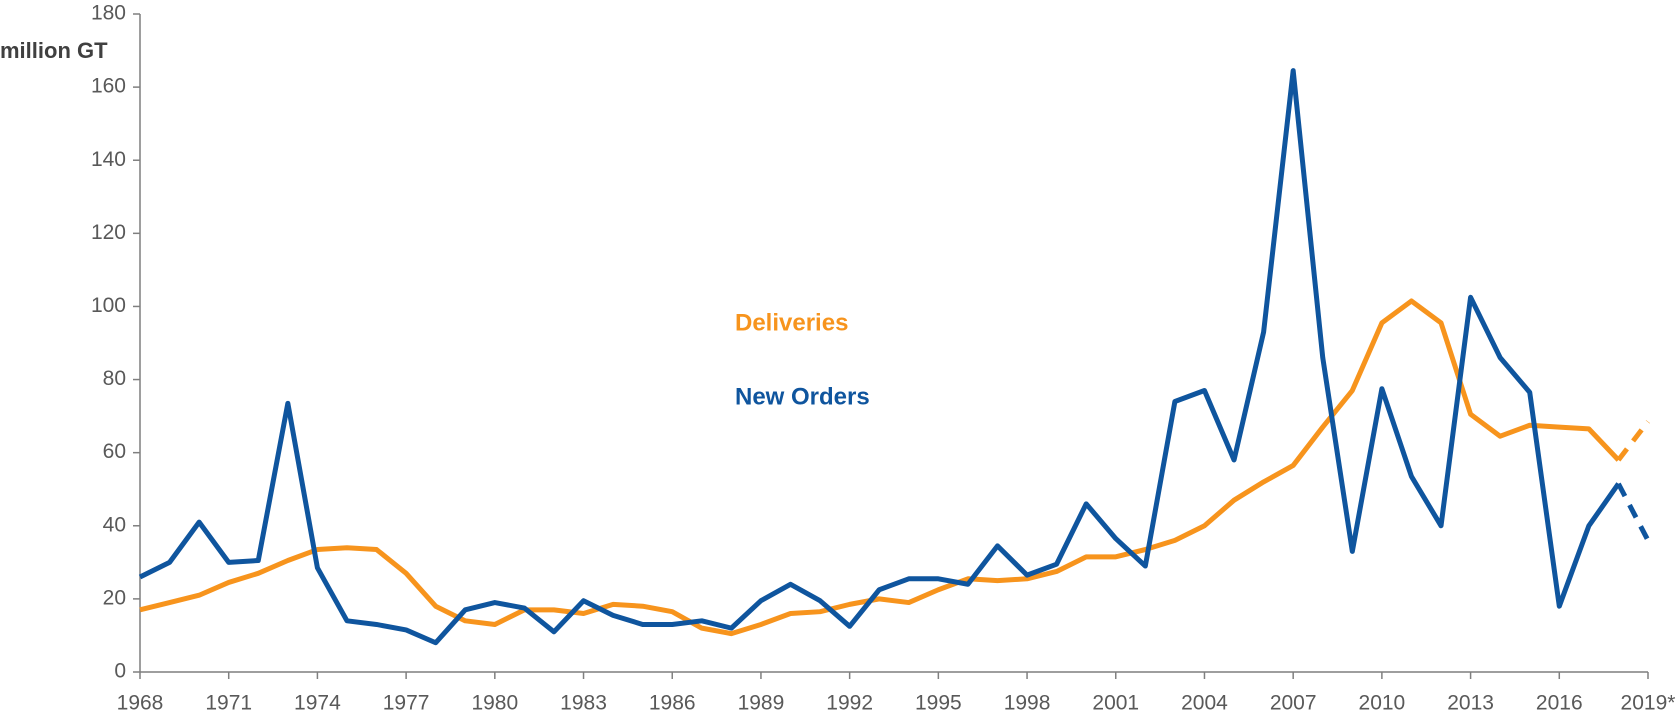  I want to click on y-tick-label: 180, so click(108, 13).